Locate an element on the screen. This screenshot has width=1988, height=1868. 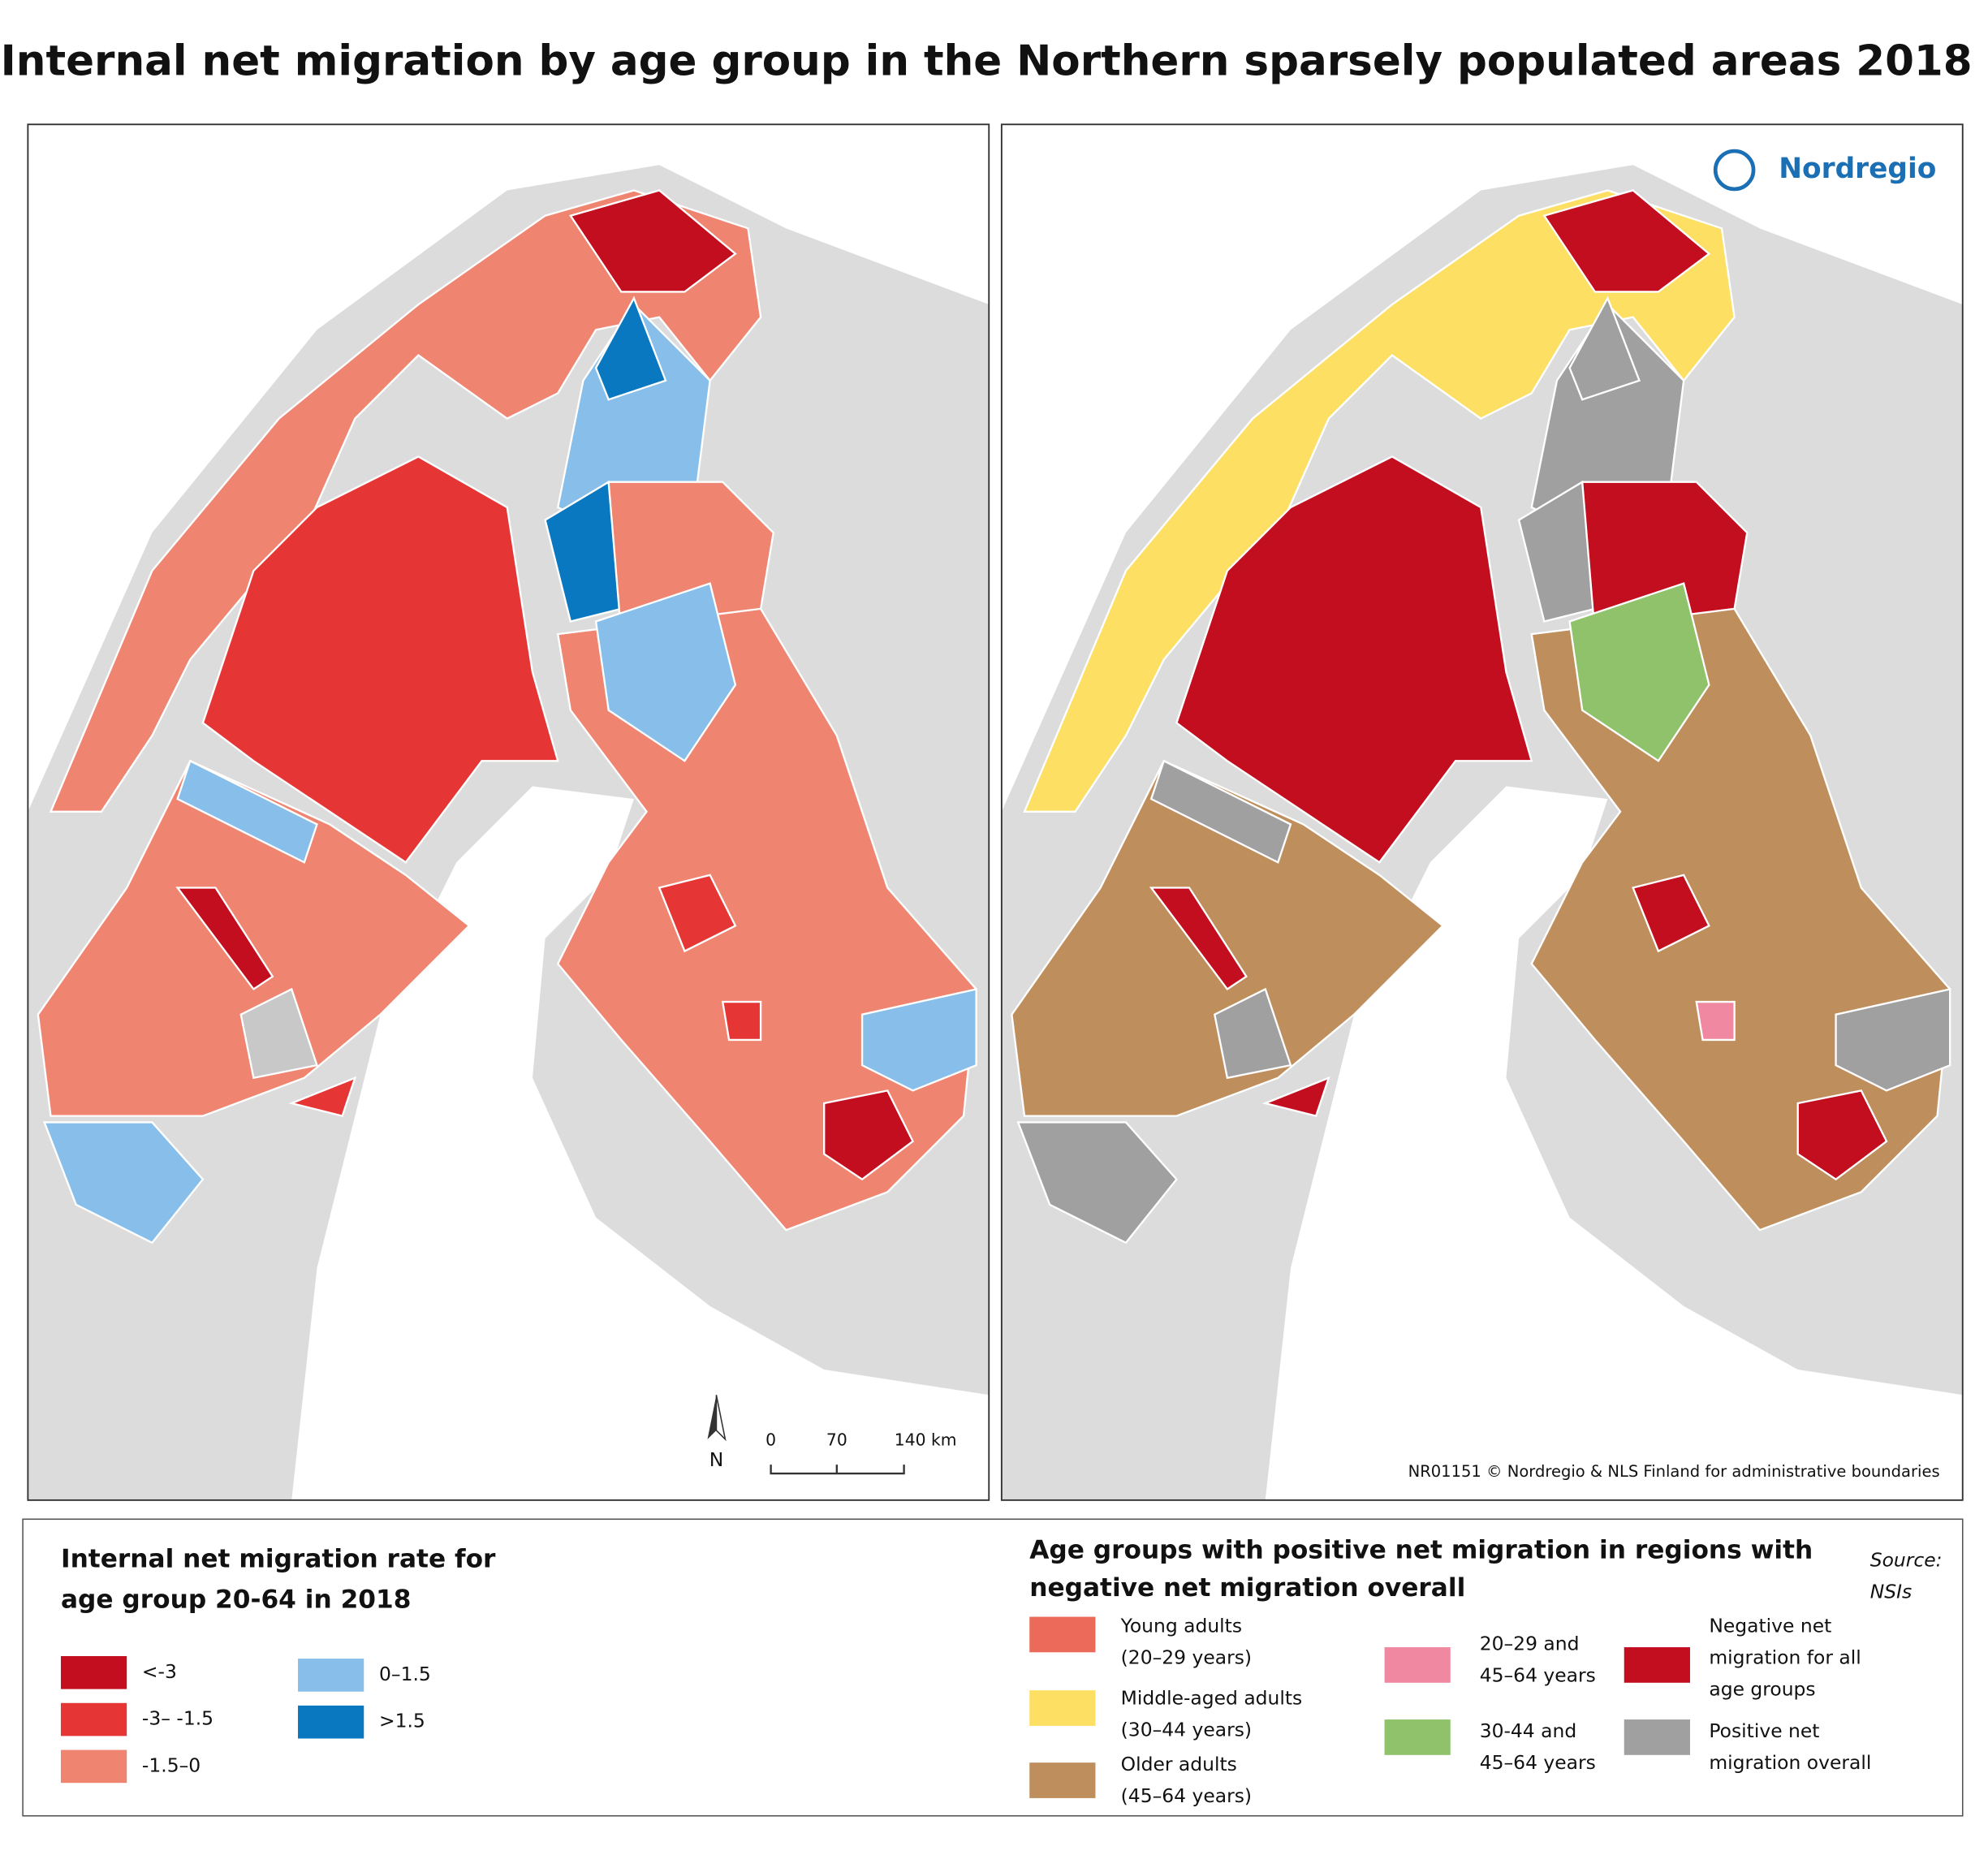
legend-label: 0–1.5 is located at coordinates (405, 1674).